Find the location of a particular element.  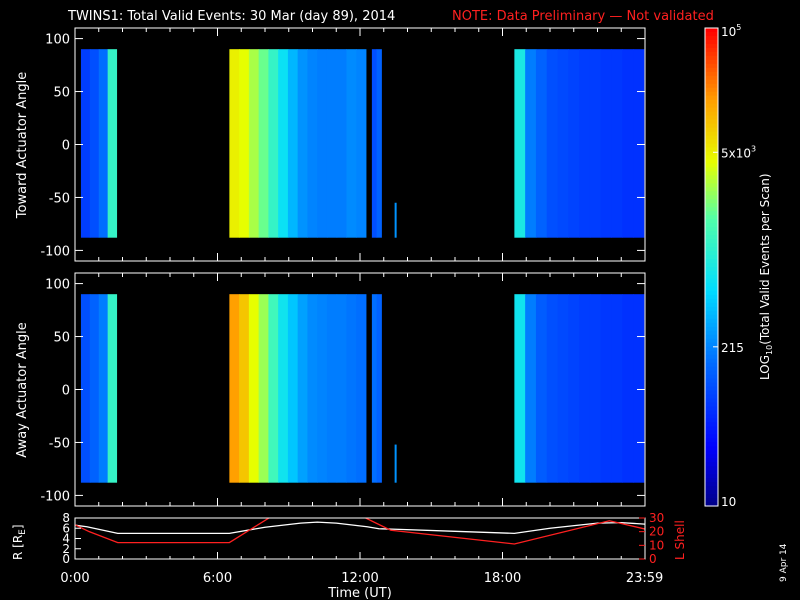

r-tick-label: 4 is located at coordinates (66, 539).